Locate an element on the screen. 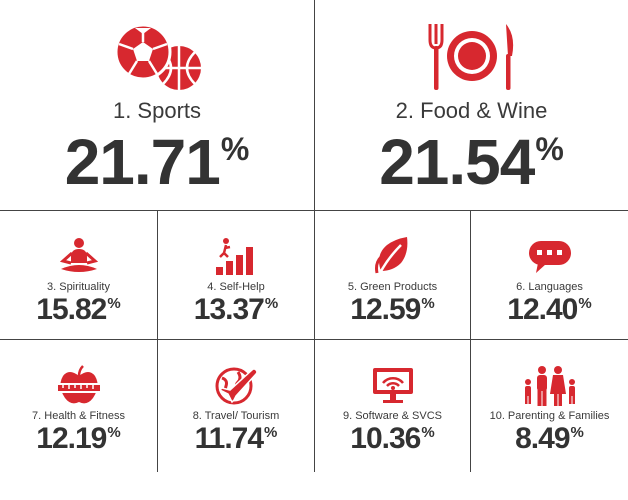  category-card-software-svcs: 9. Software & SVCS 10.36% is located at coordinates (392, 406).